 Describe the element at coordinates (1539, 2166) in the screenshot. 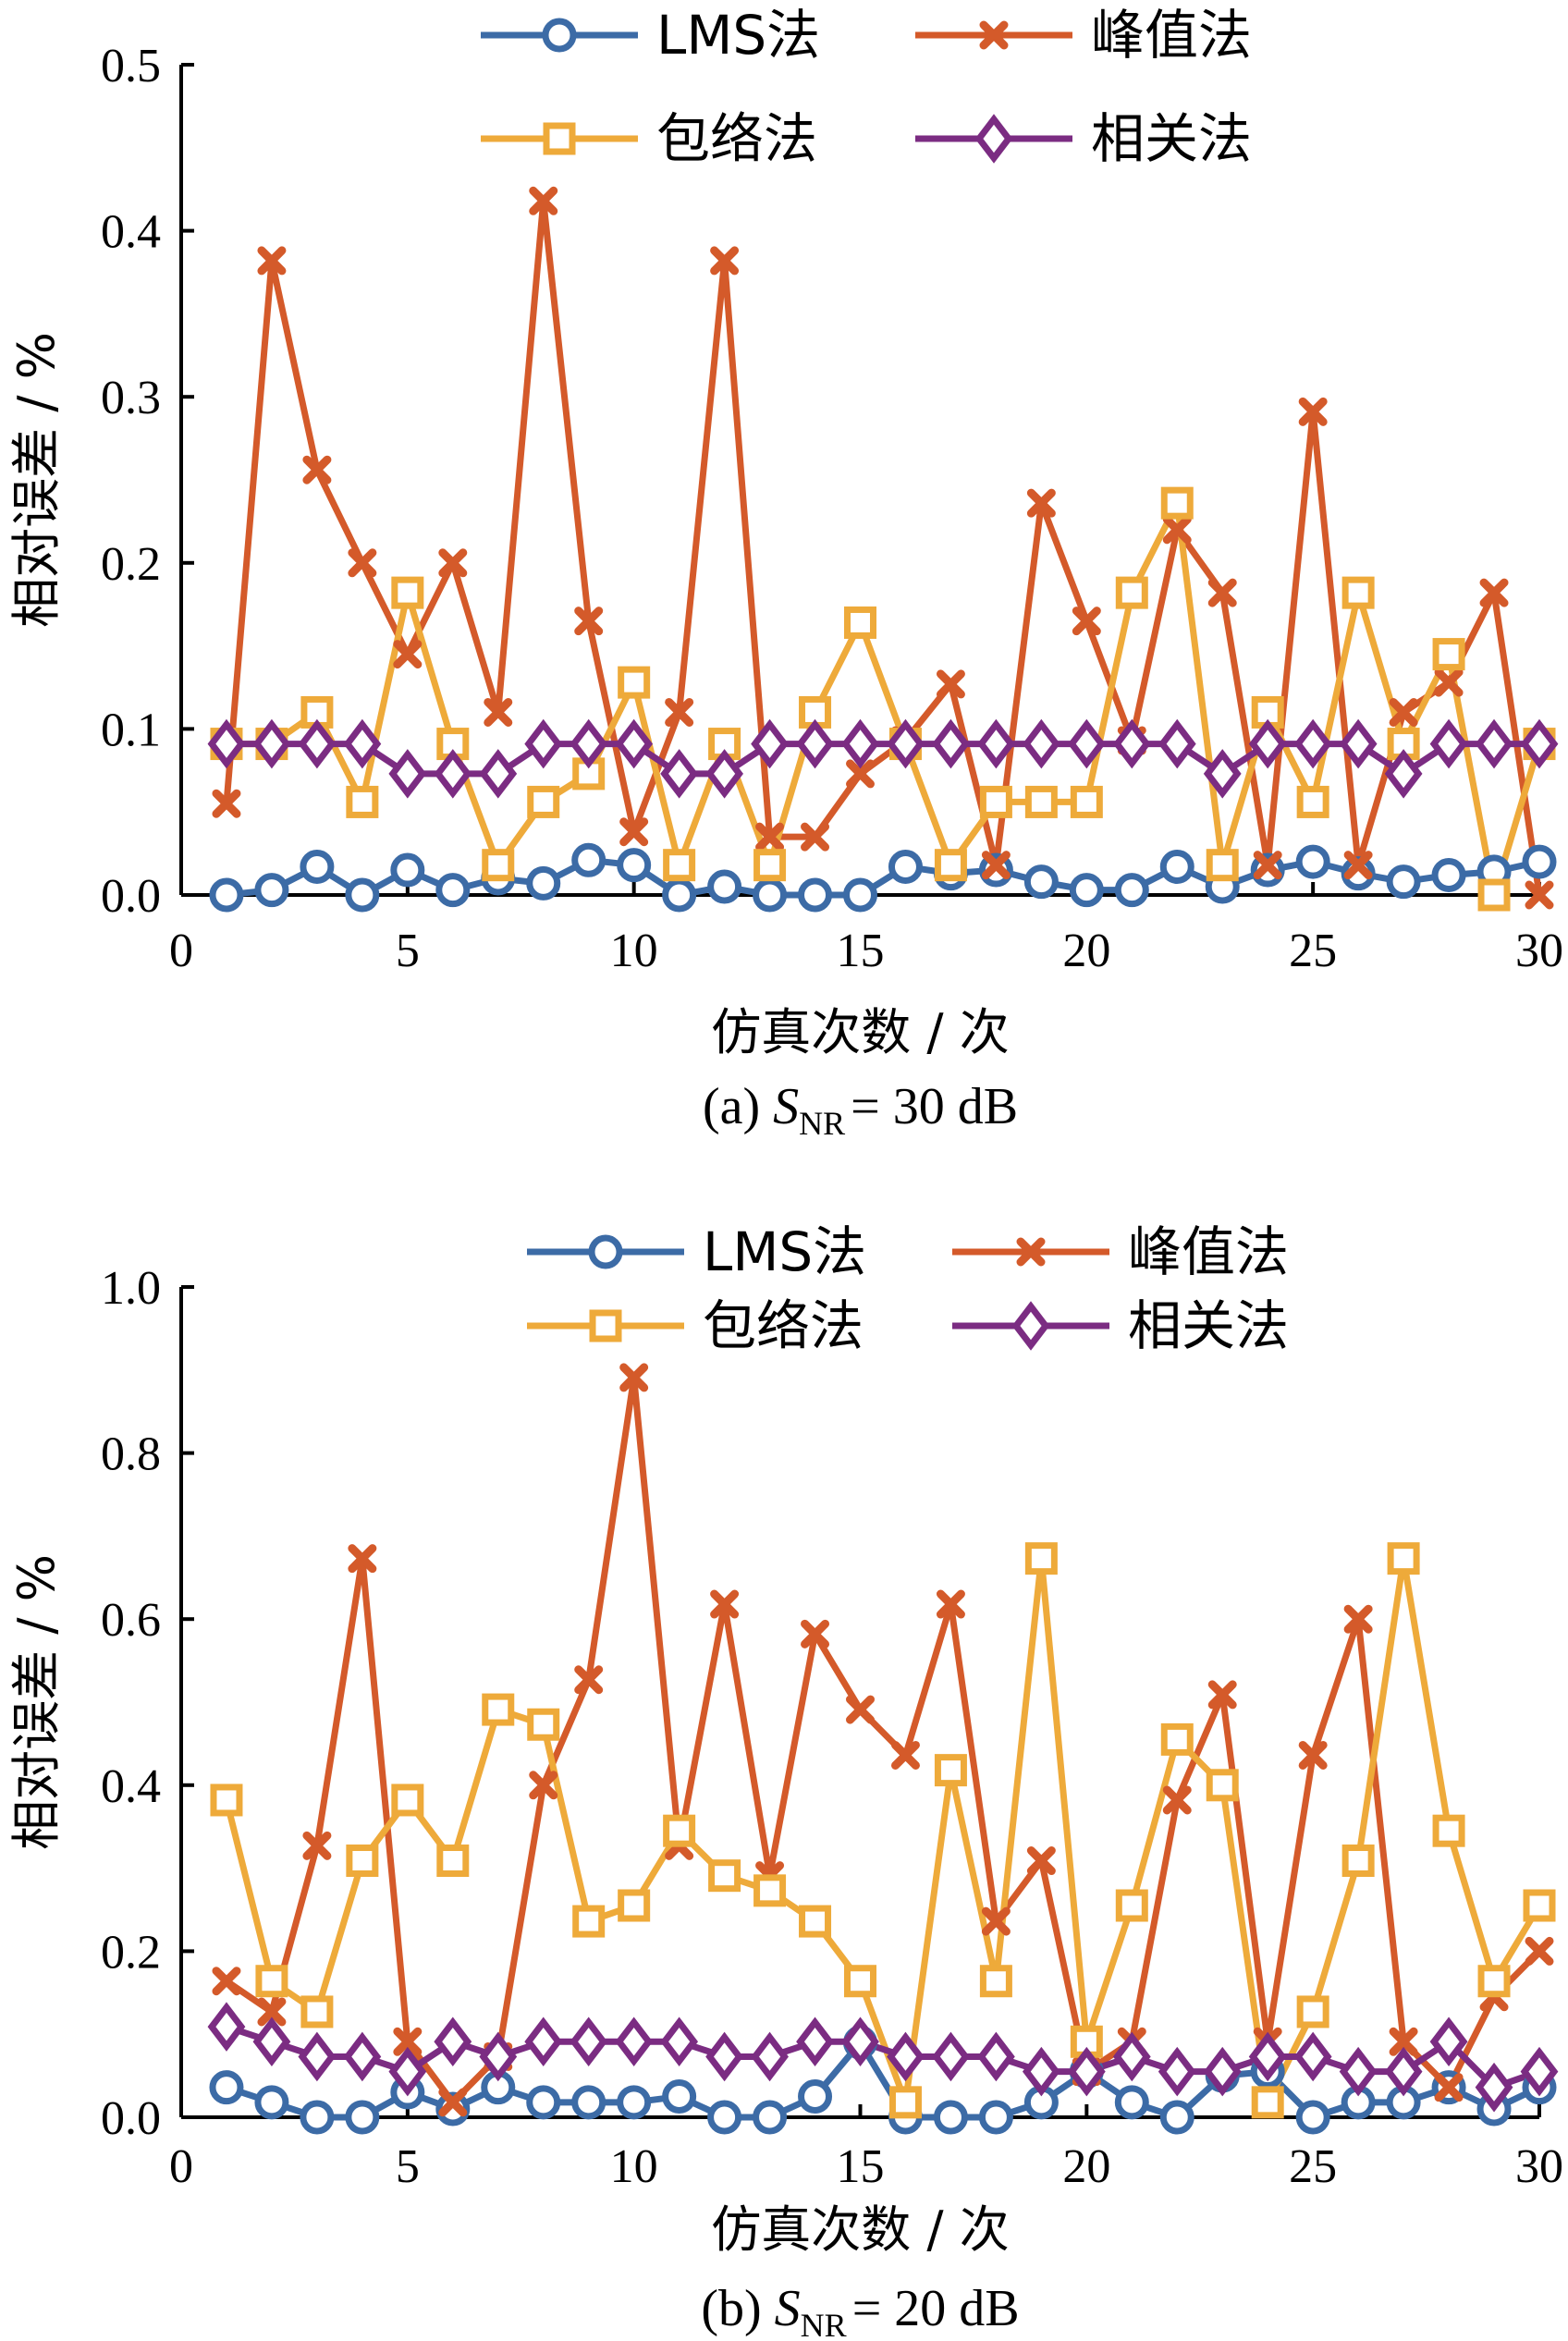

I see `x-tick-label: 30` at that location.